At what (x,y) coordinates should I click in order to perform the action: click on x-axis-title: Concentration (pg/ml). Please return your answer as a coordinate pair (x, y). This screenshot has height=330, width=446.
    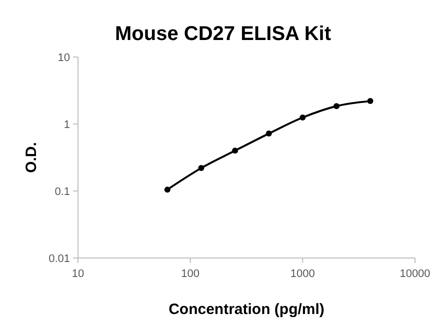
    Looking at the image, I should click on (246, 309).